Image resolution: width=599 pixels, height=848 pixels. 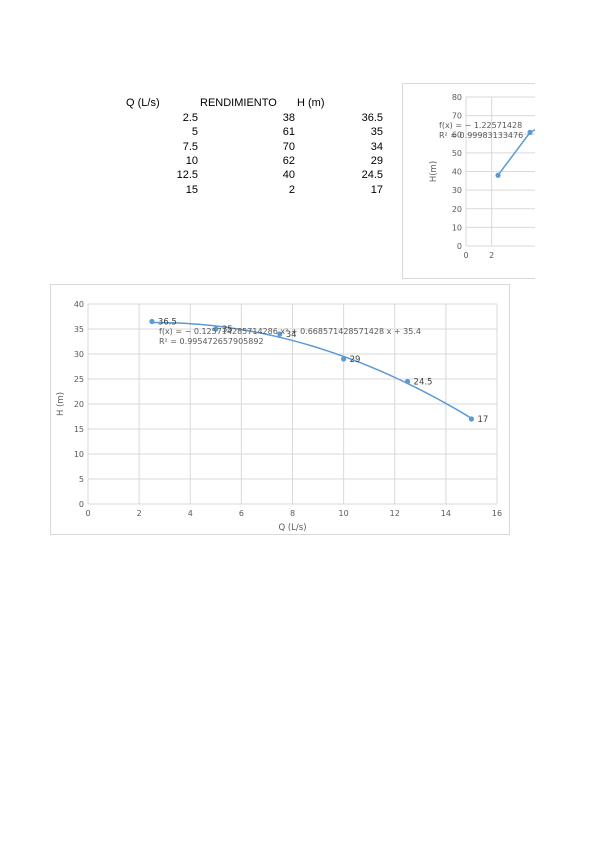 I want to click on x-tick-label: 6, so click(x=241, y=513).